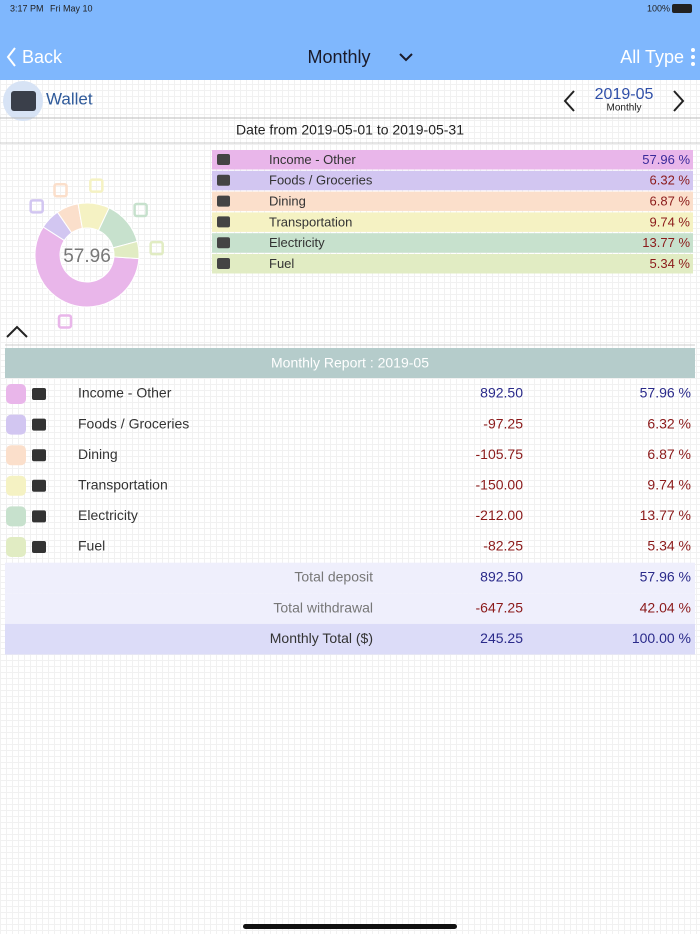 The height and width of the screenshot is (934, 700). I want to click on amount: -105.75, so click(500, 454).